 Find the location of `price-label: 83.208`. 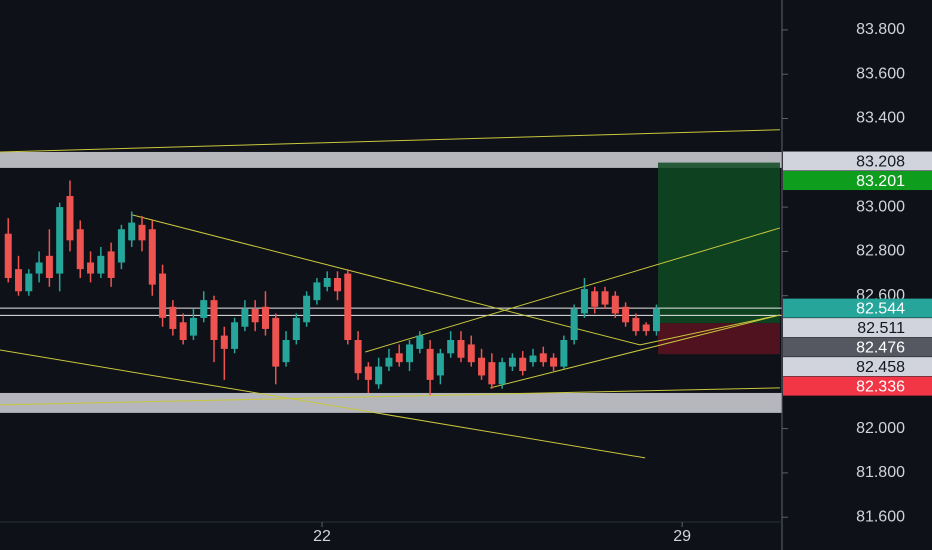

price-label: 83.208 is located at coordinates (880, 161).